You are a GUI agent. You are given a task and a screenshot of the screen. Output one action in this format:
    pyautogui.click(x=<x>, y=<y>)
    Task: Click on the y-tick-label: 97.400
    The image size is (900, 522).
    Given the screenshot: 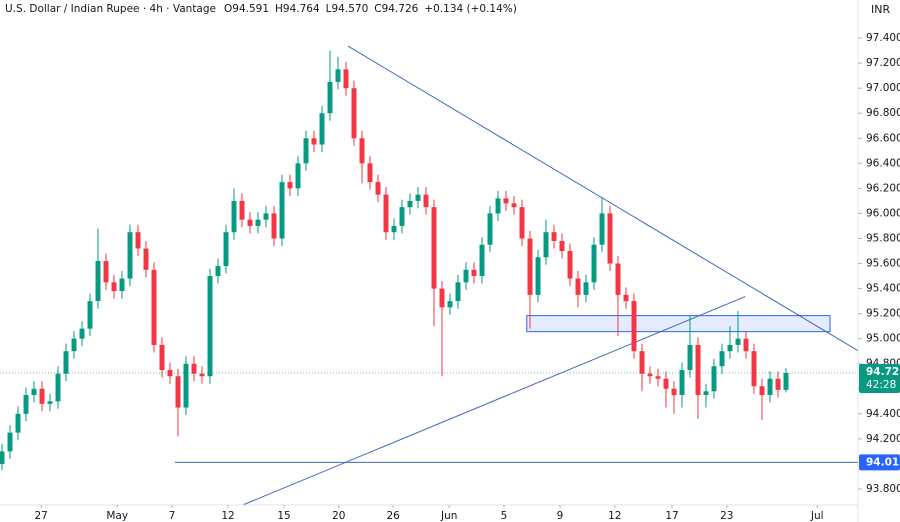 What is the action you would take?
    pyautogui.click(x=883, y=38)
    